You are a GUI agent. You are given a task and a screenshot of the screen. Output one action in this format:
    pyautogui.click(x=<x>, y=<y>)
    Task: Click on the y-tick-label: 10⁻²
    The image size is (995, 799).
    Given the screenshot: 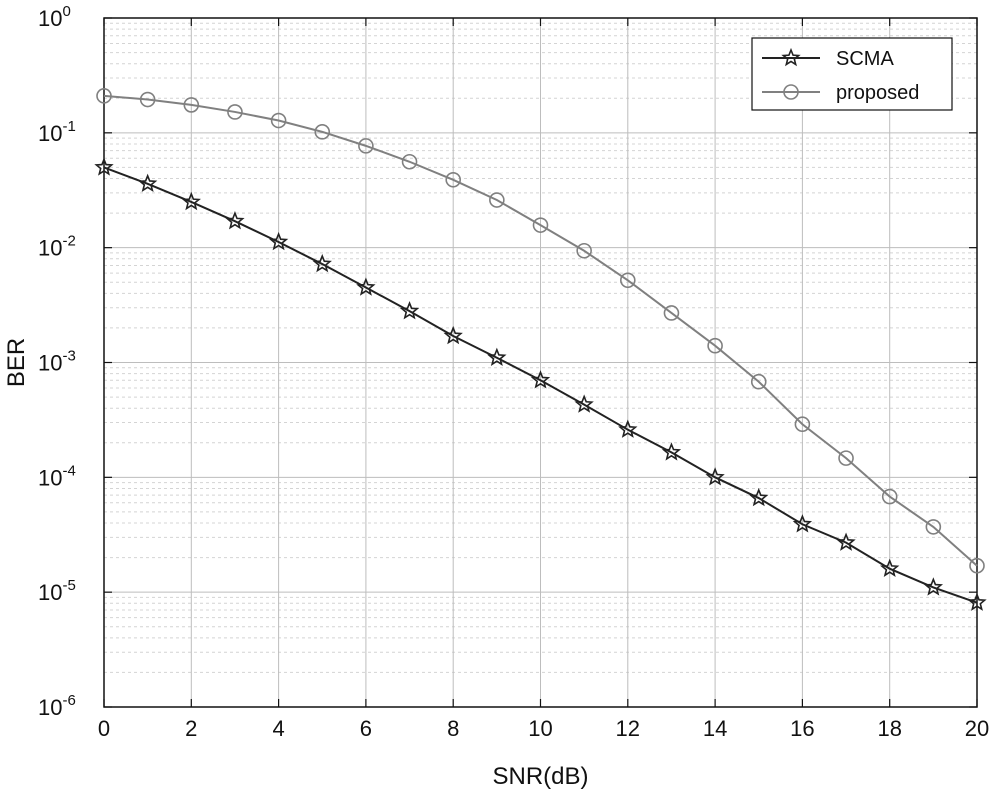 What is the action you would take?
    pyautogui.click(x=57, y=247)
    